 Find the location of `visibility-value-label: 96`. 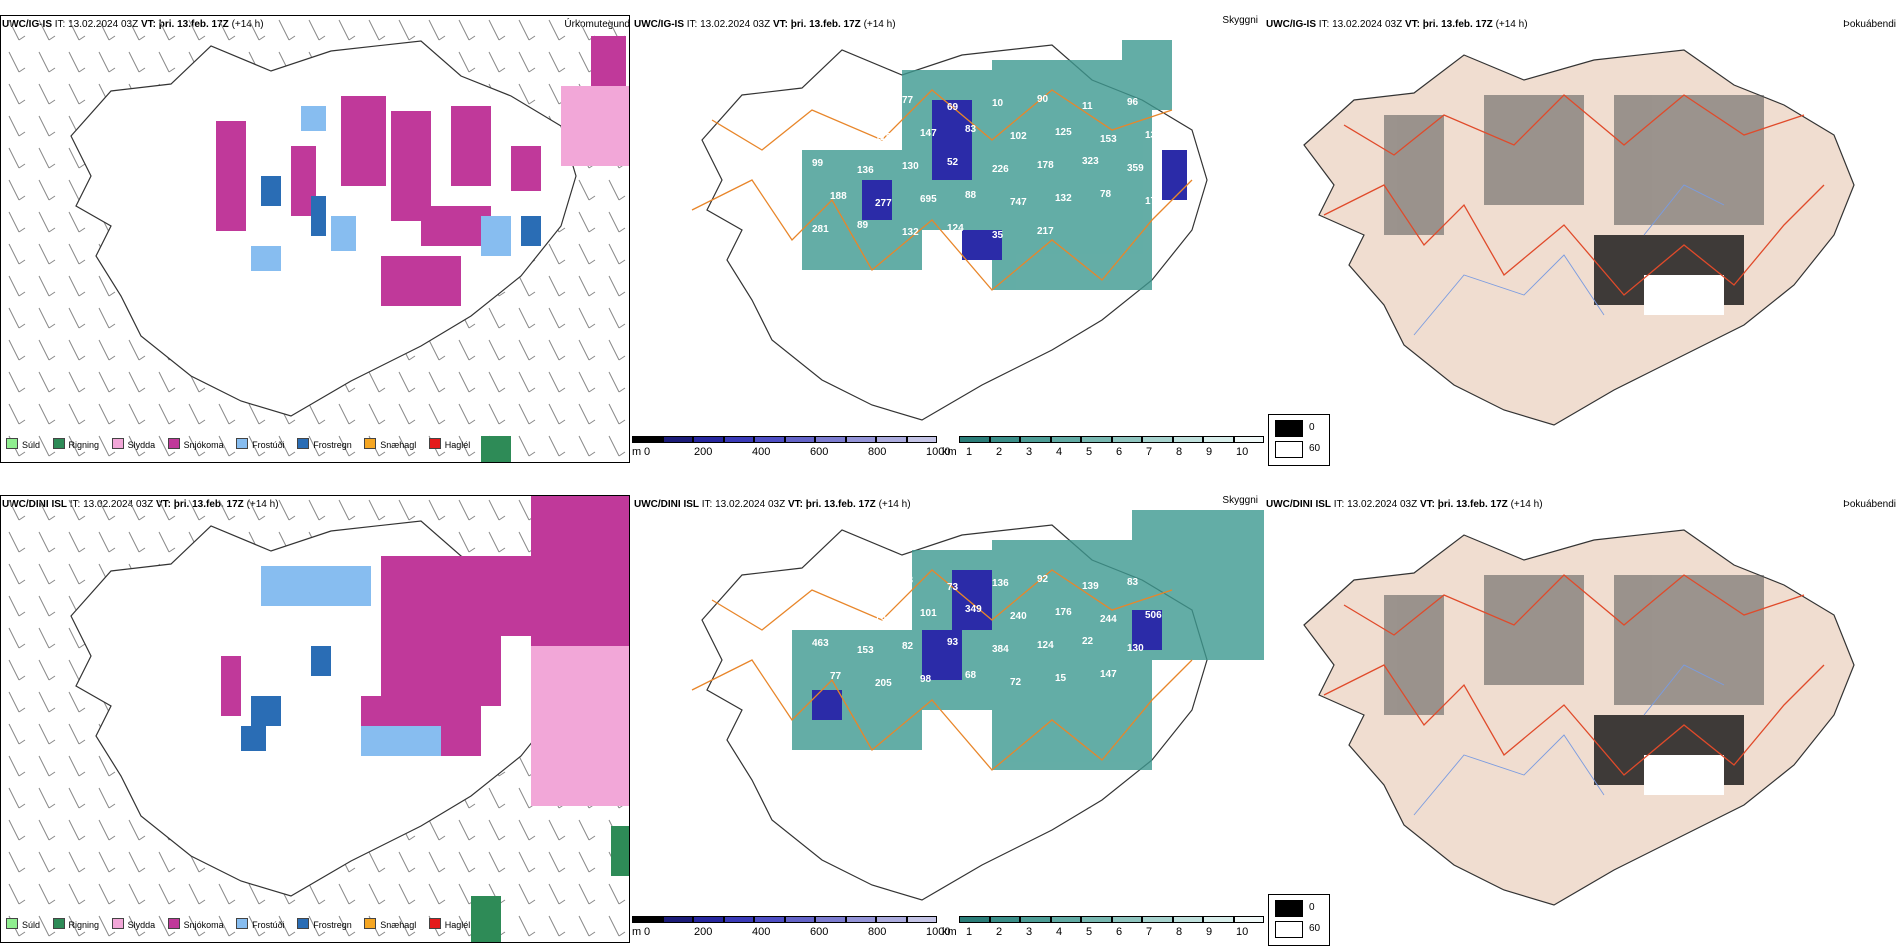

visibility-value-label: 96 is located at coordinates (1133, 102).